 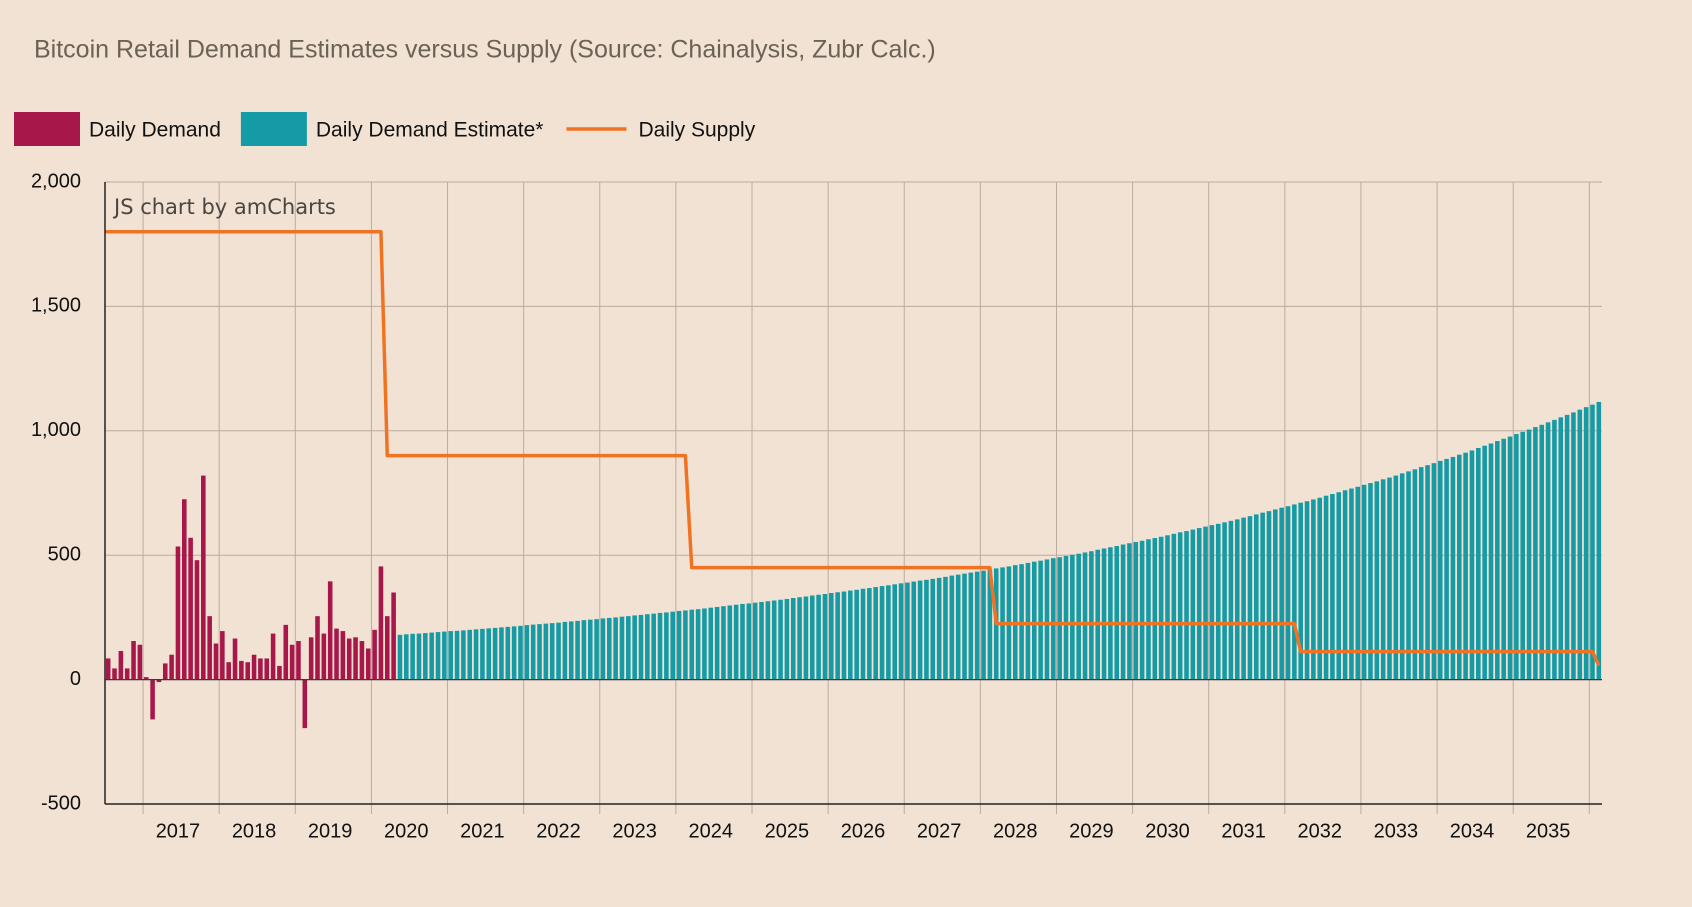 What do you see at coordinates (75, 679) in the screenshot?
I see `y-tick-label: 0` at bounding box center [75, 679].